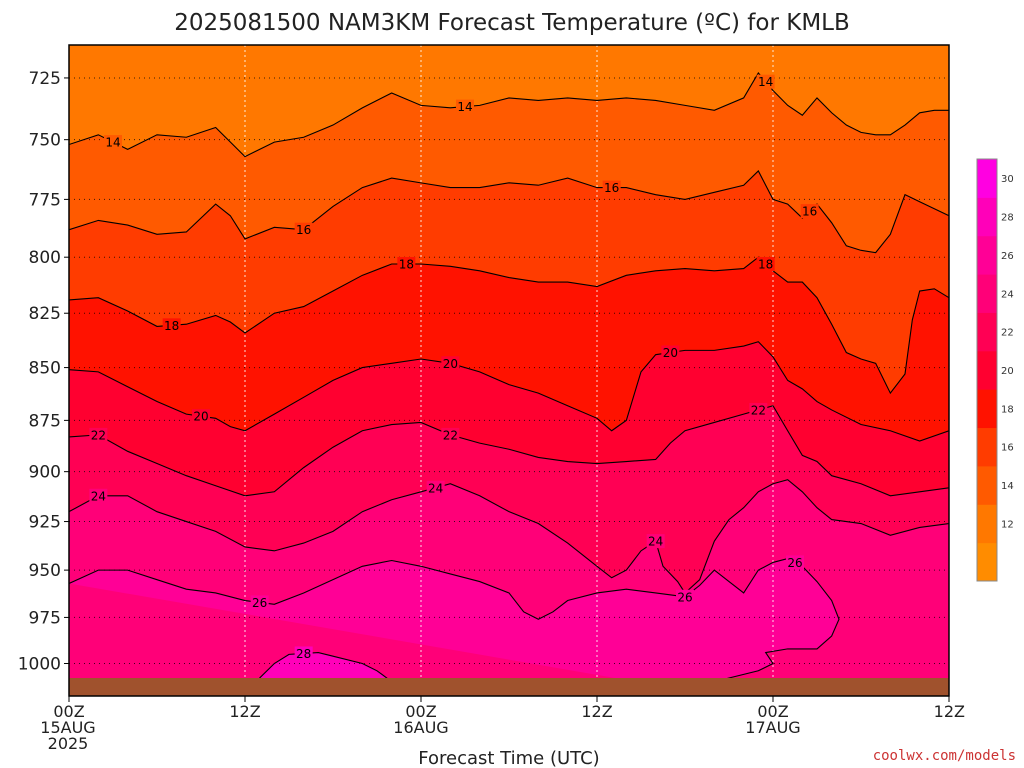 This screenshot has width=1024, height=768. I want to click on y-tick-label: 975, so click(45, 618).